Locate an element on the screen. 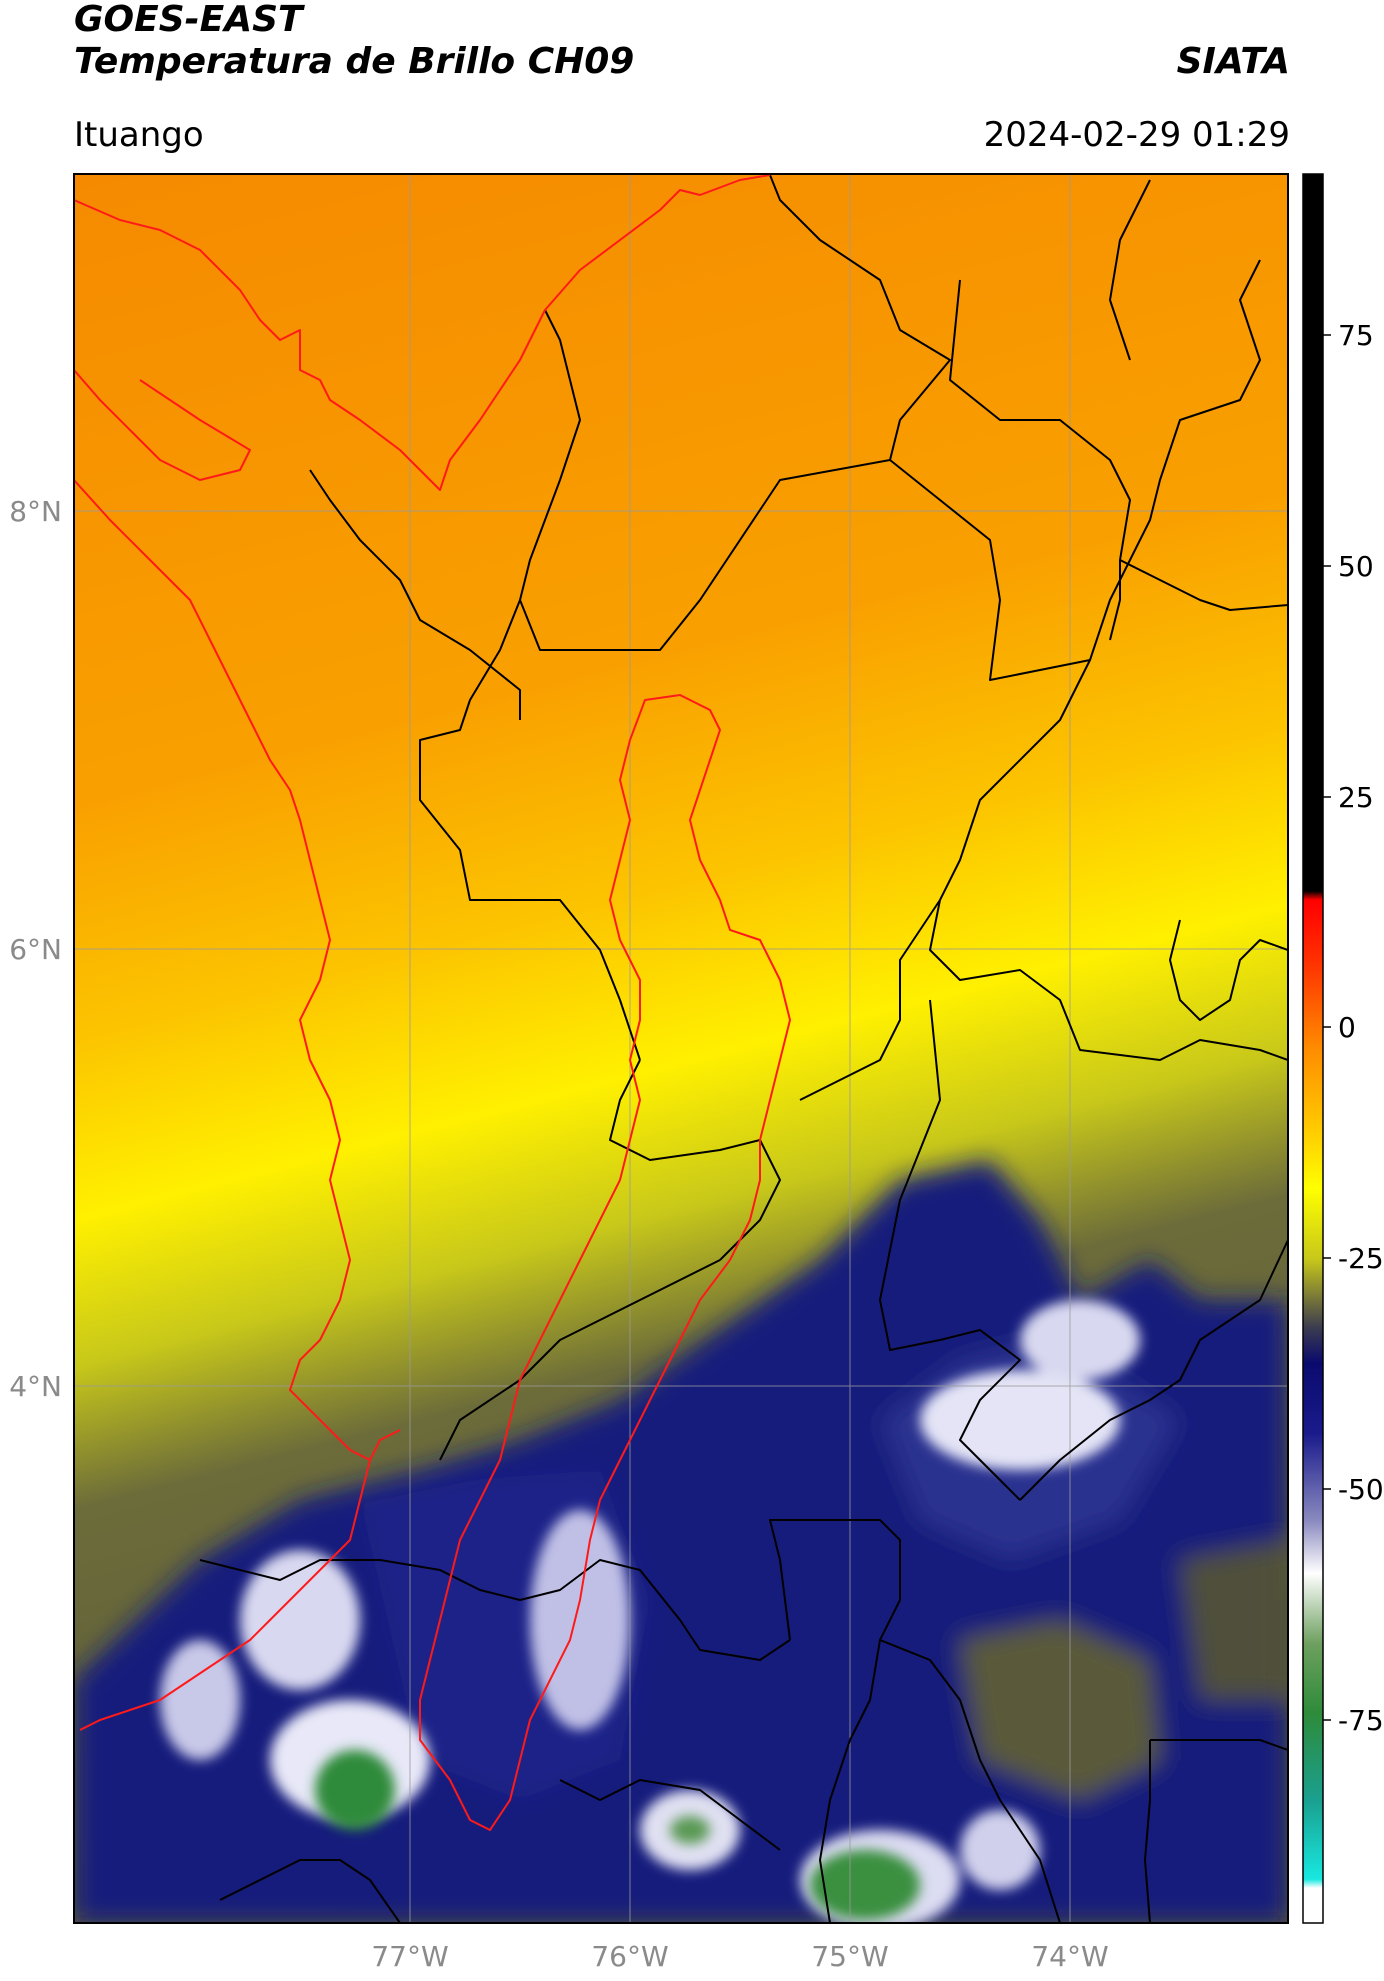 The width and height of the screenshot is (1384, 1981). lon-label: 77°W is located at coordinates (409, 1956).